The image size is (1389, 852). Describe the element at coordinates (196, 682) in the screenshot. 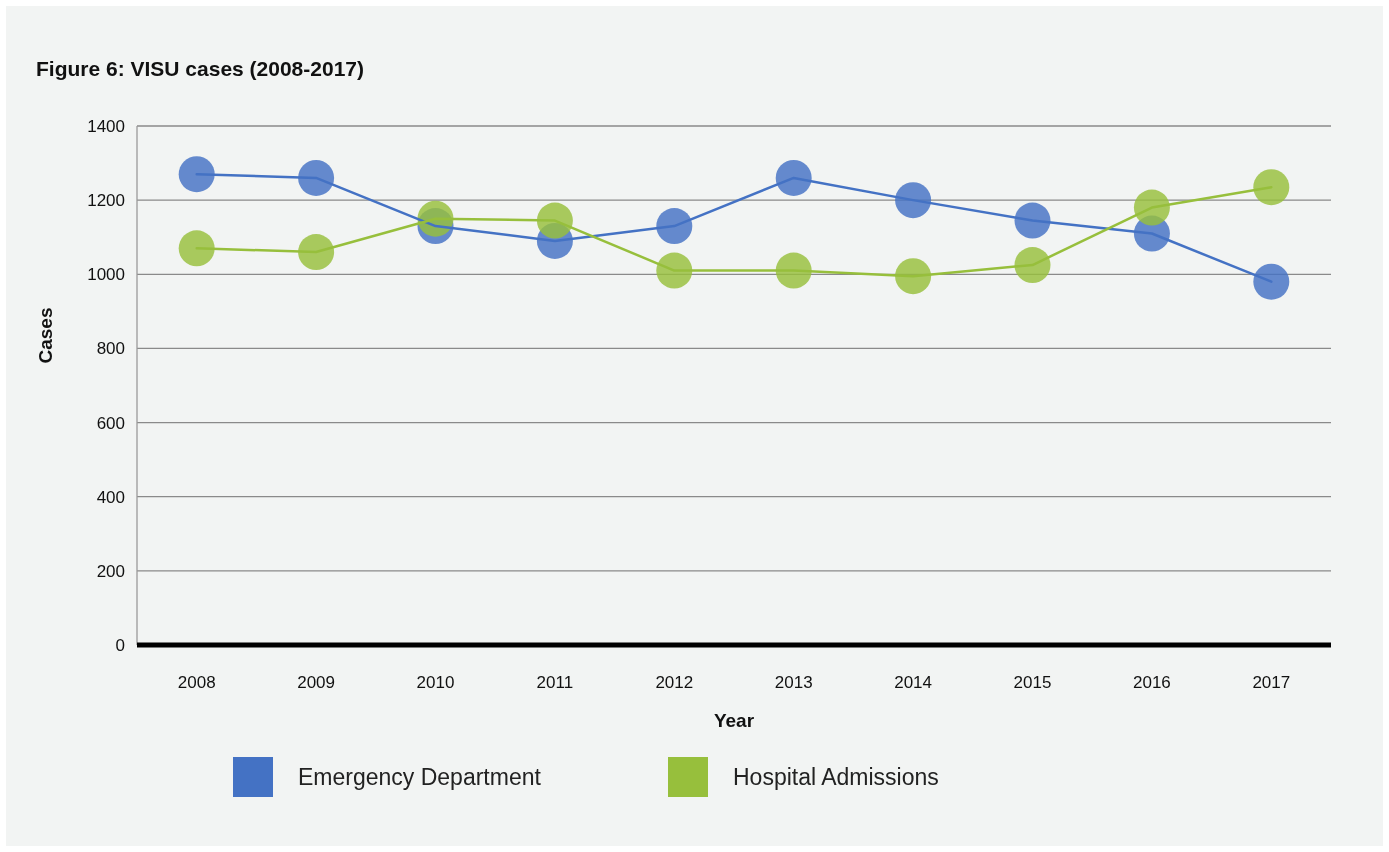

I see `x-tick-label: 2008` at that location.